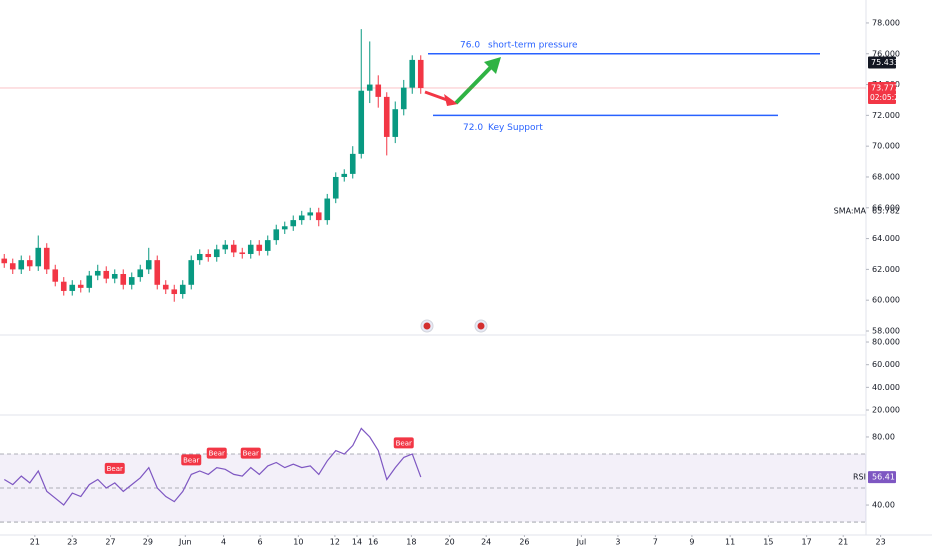 The width and height of the screenshot is (932, 550). I want to click on x-tick-label: 27, so click(110, 542).